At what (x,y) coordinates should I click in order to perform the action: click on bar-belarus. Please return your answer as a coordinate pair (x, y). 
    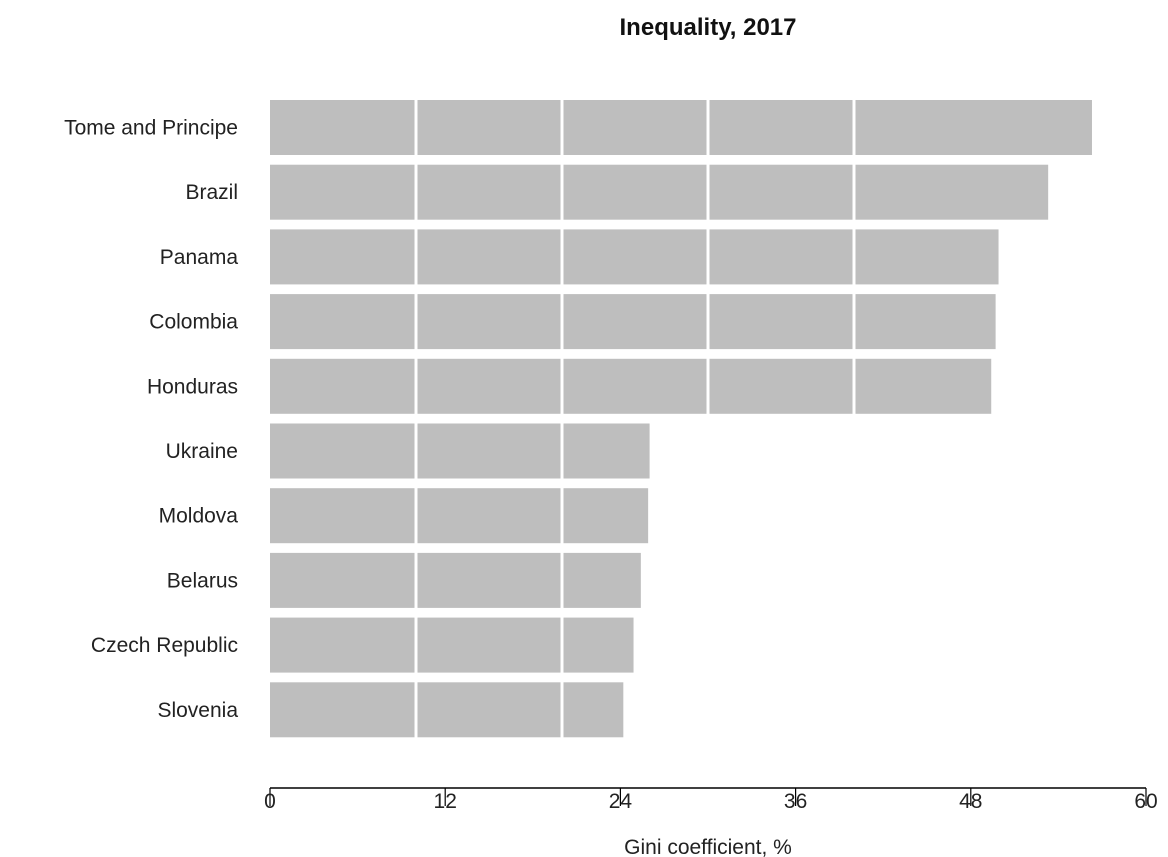
    Looking at the image, I should click on (455, 580).